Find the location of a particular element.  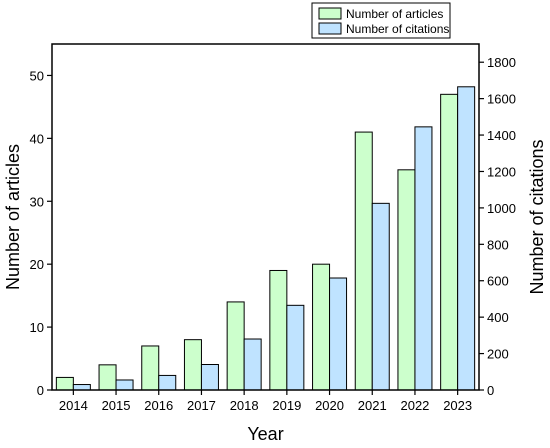

bar-articles-2019 is located at coordinates (278, 330).